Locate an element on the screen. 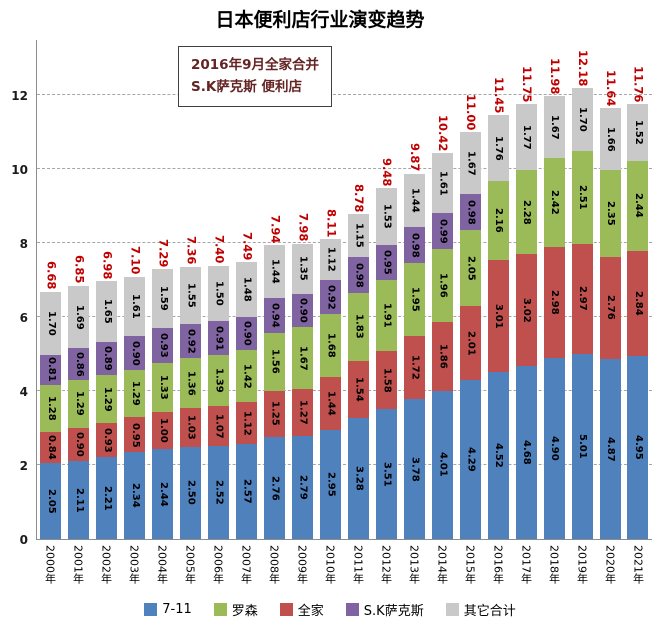 The width and height of the screenshot is (660, 642). segment-label: 1.70 is located at coordinates (51, 323).